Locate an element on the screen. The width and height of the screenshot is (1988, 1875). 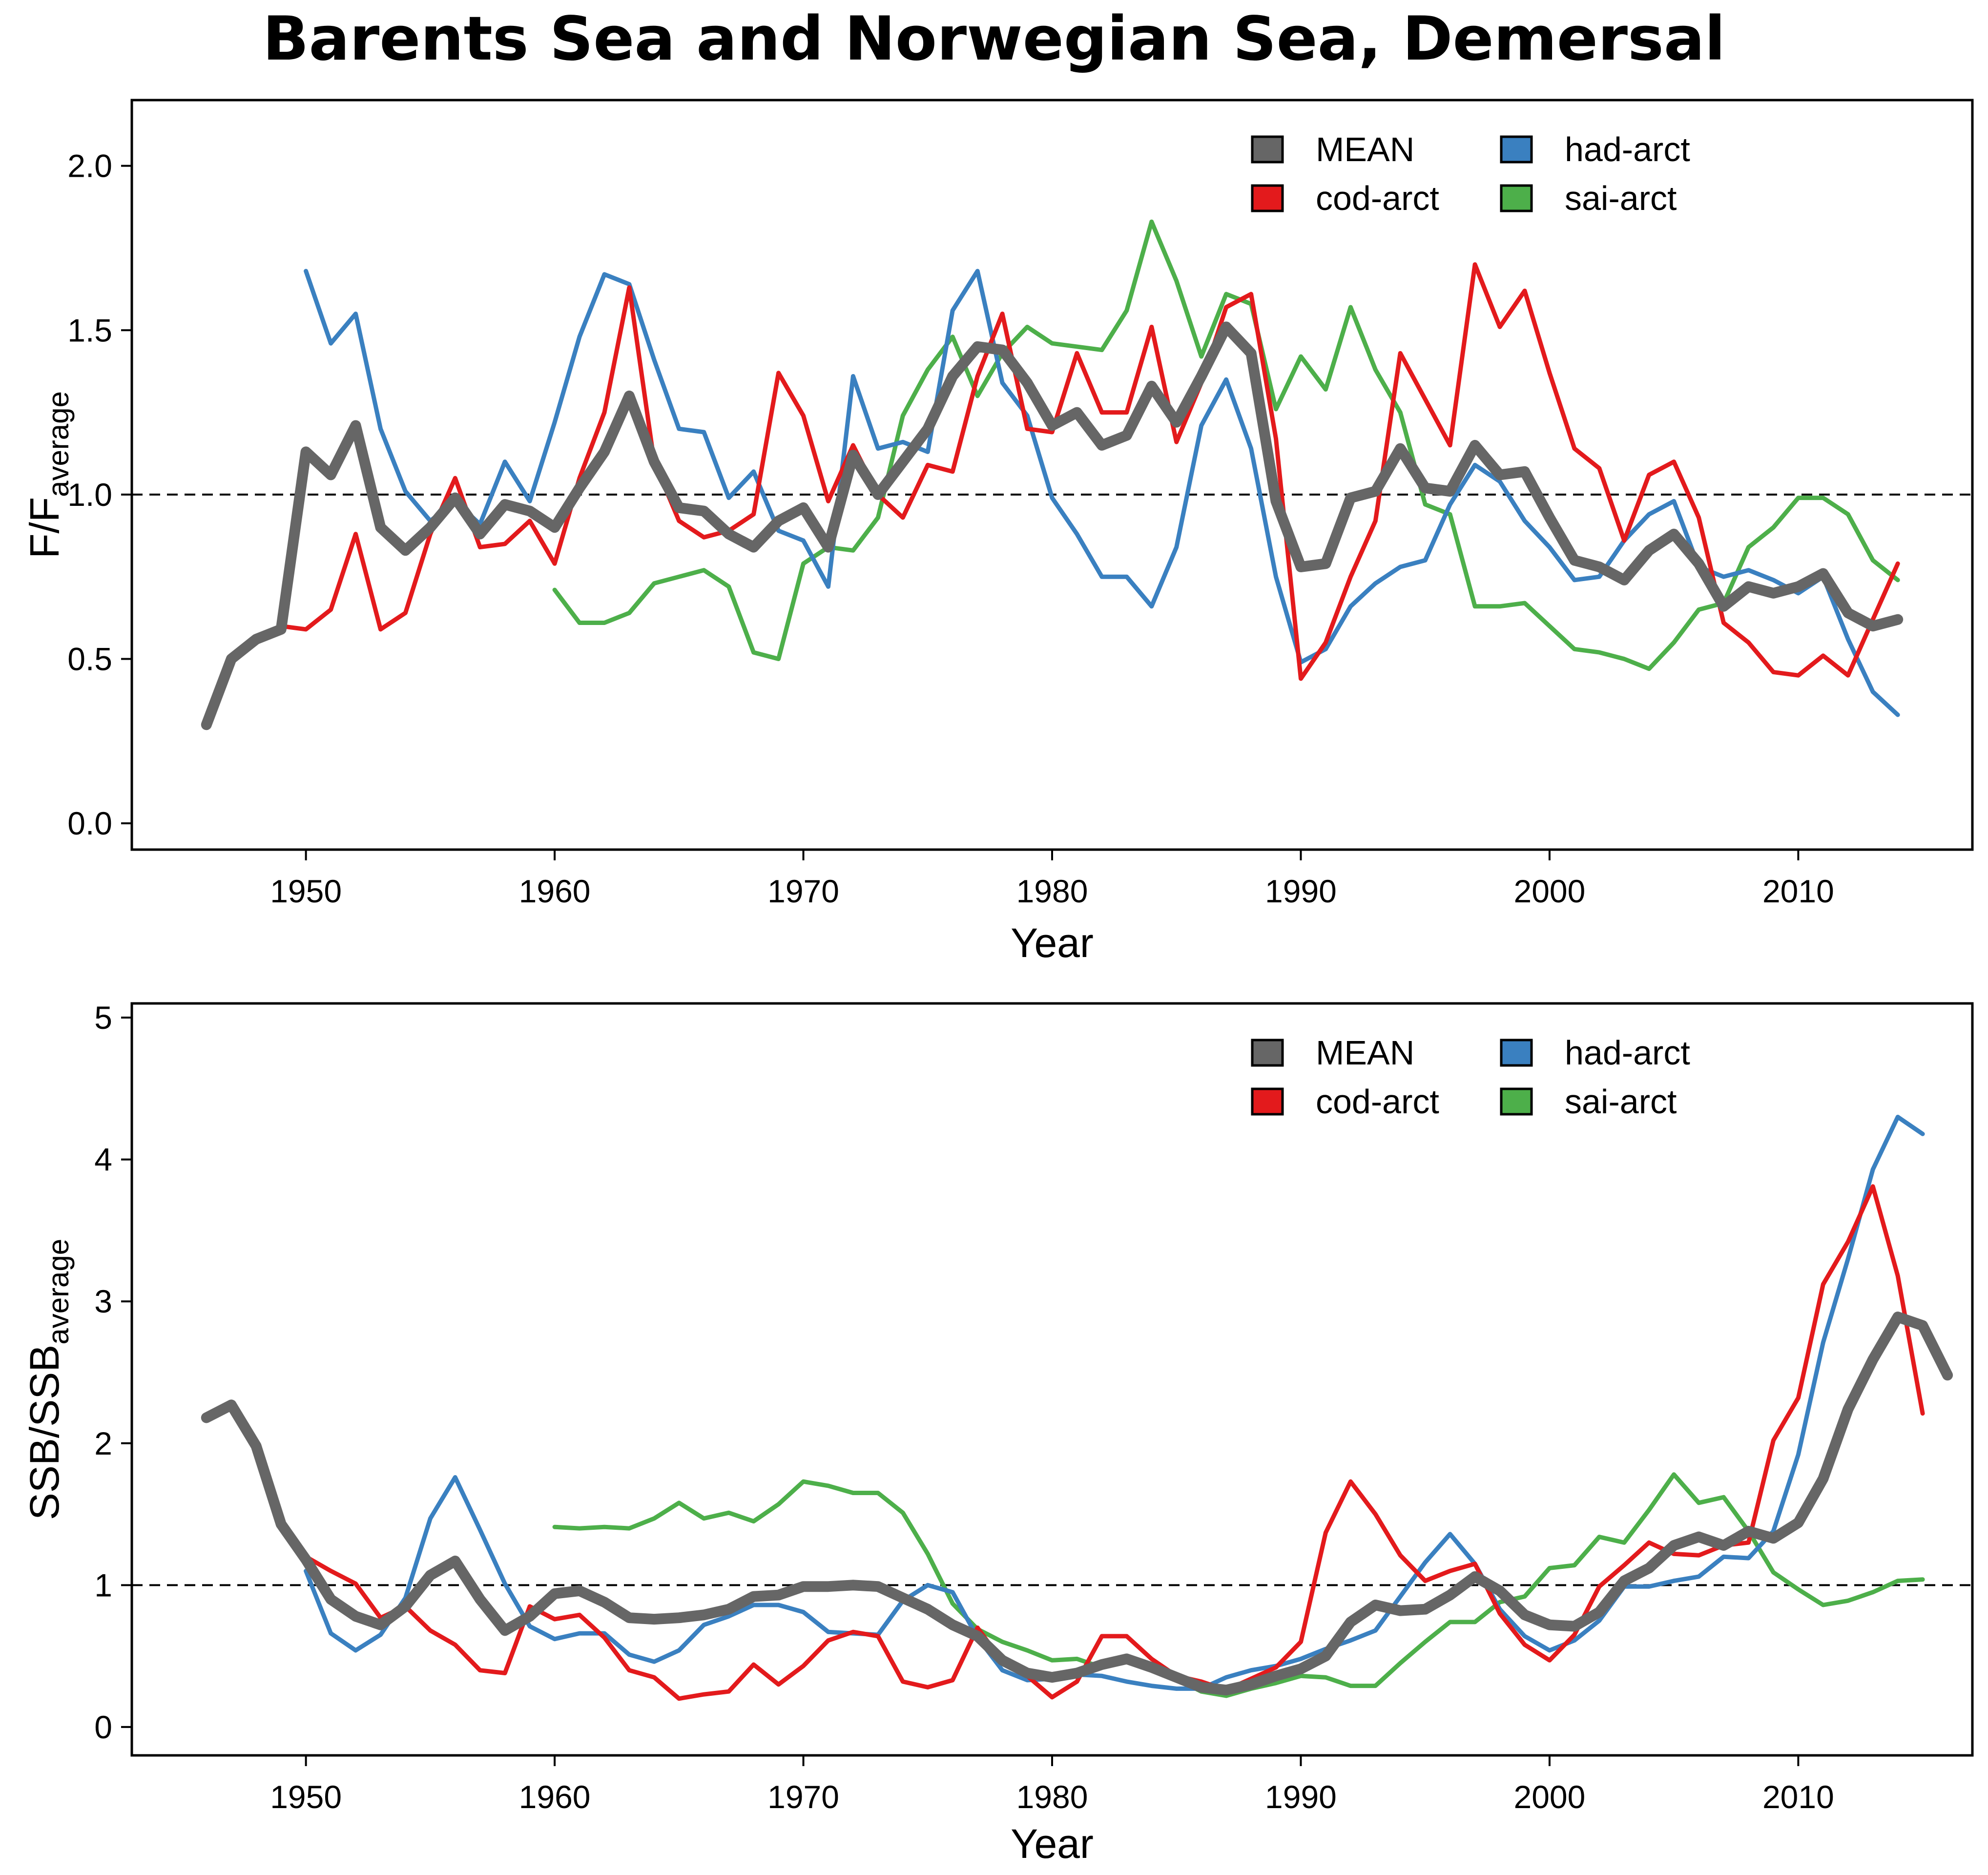
y-tick-label: 1 is located at coordinates (103, 1585).